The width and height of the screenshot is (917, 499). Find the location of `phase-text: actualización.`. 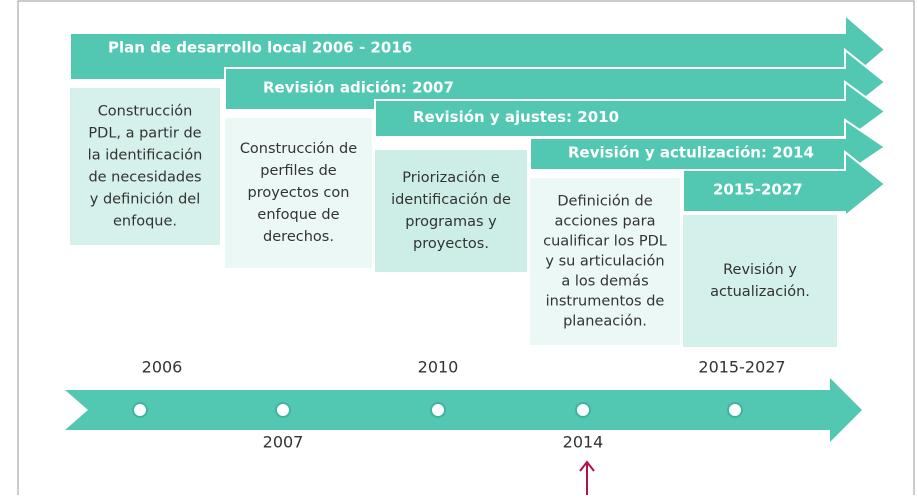

phase-text: actualización. is located at coordinates (760, 292).